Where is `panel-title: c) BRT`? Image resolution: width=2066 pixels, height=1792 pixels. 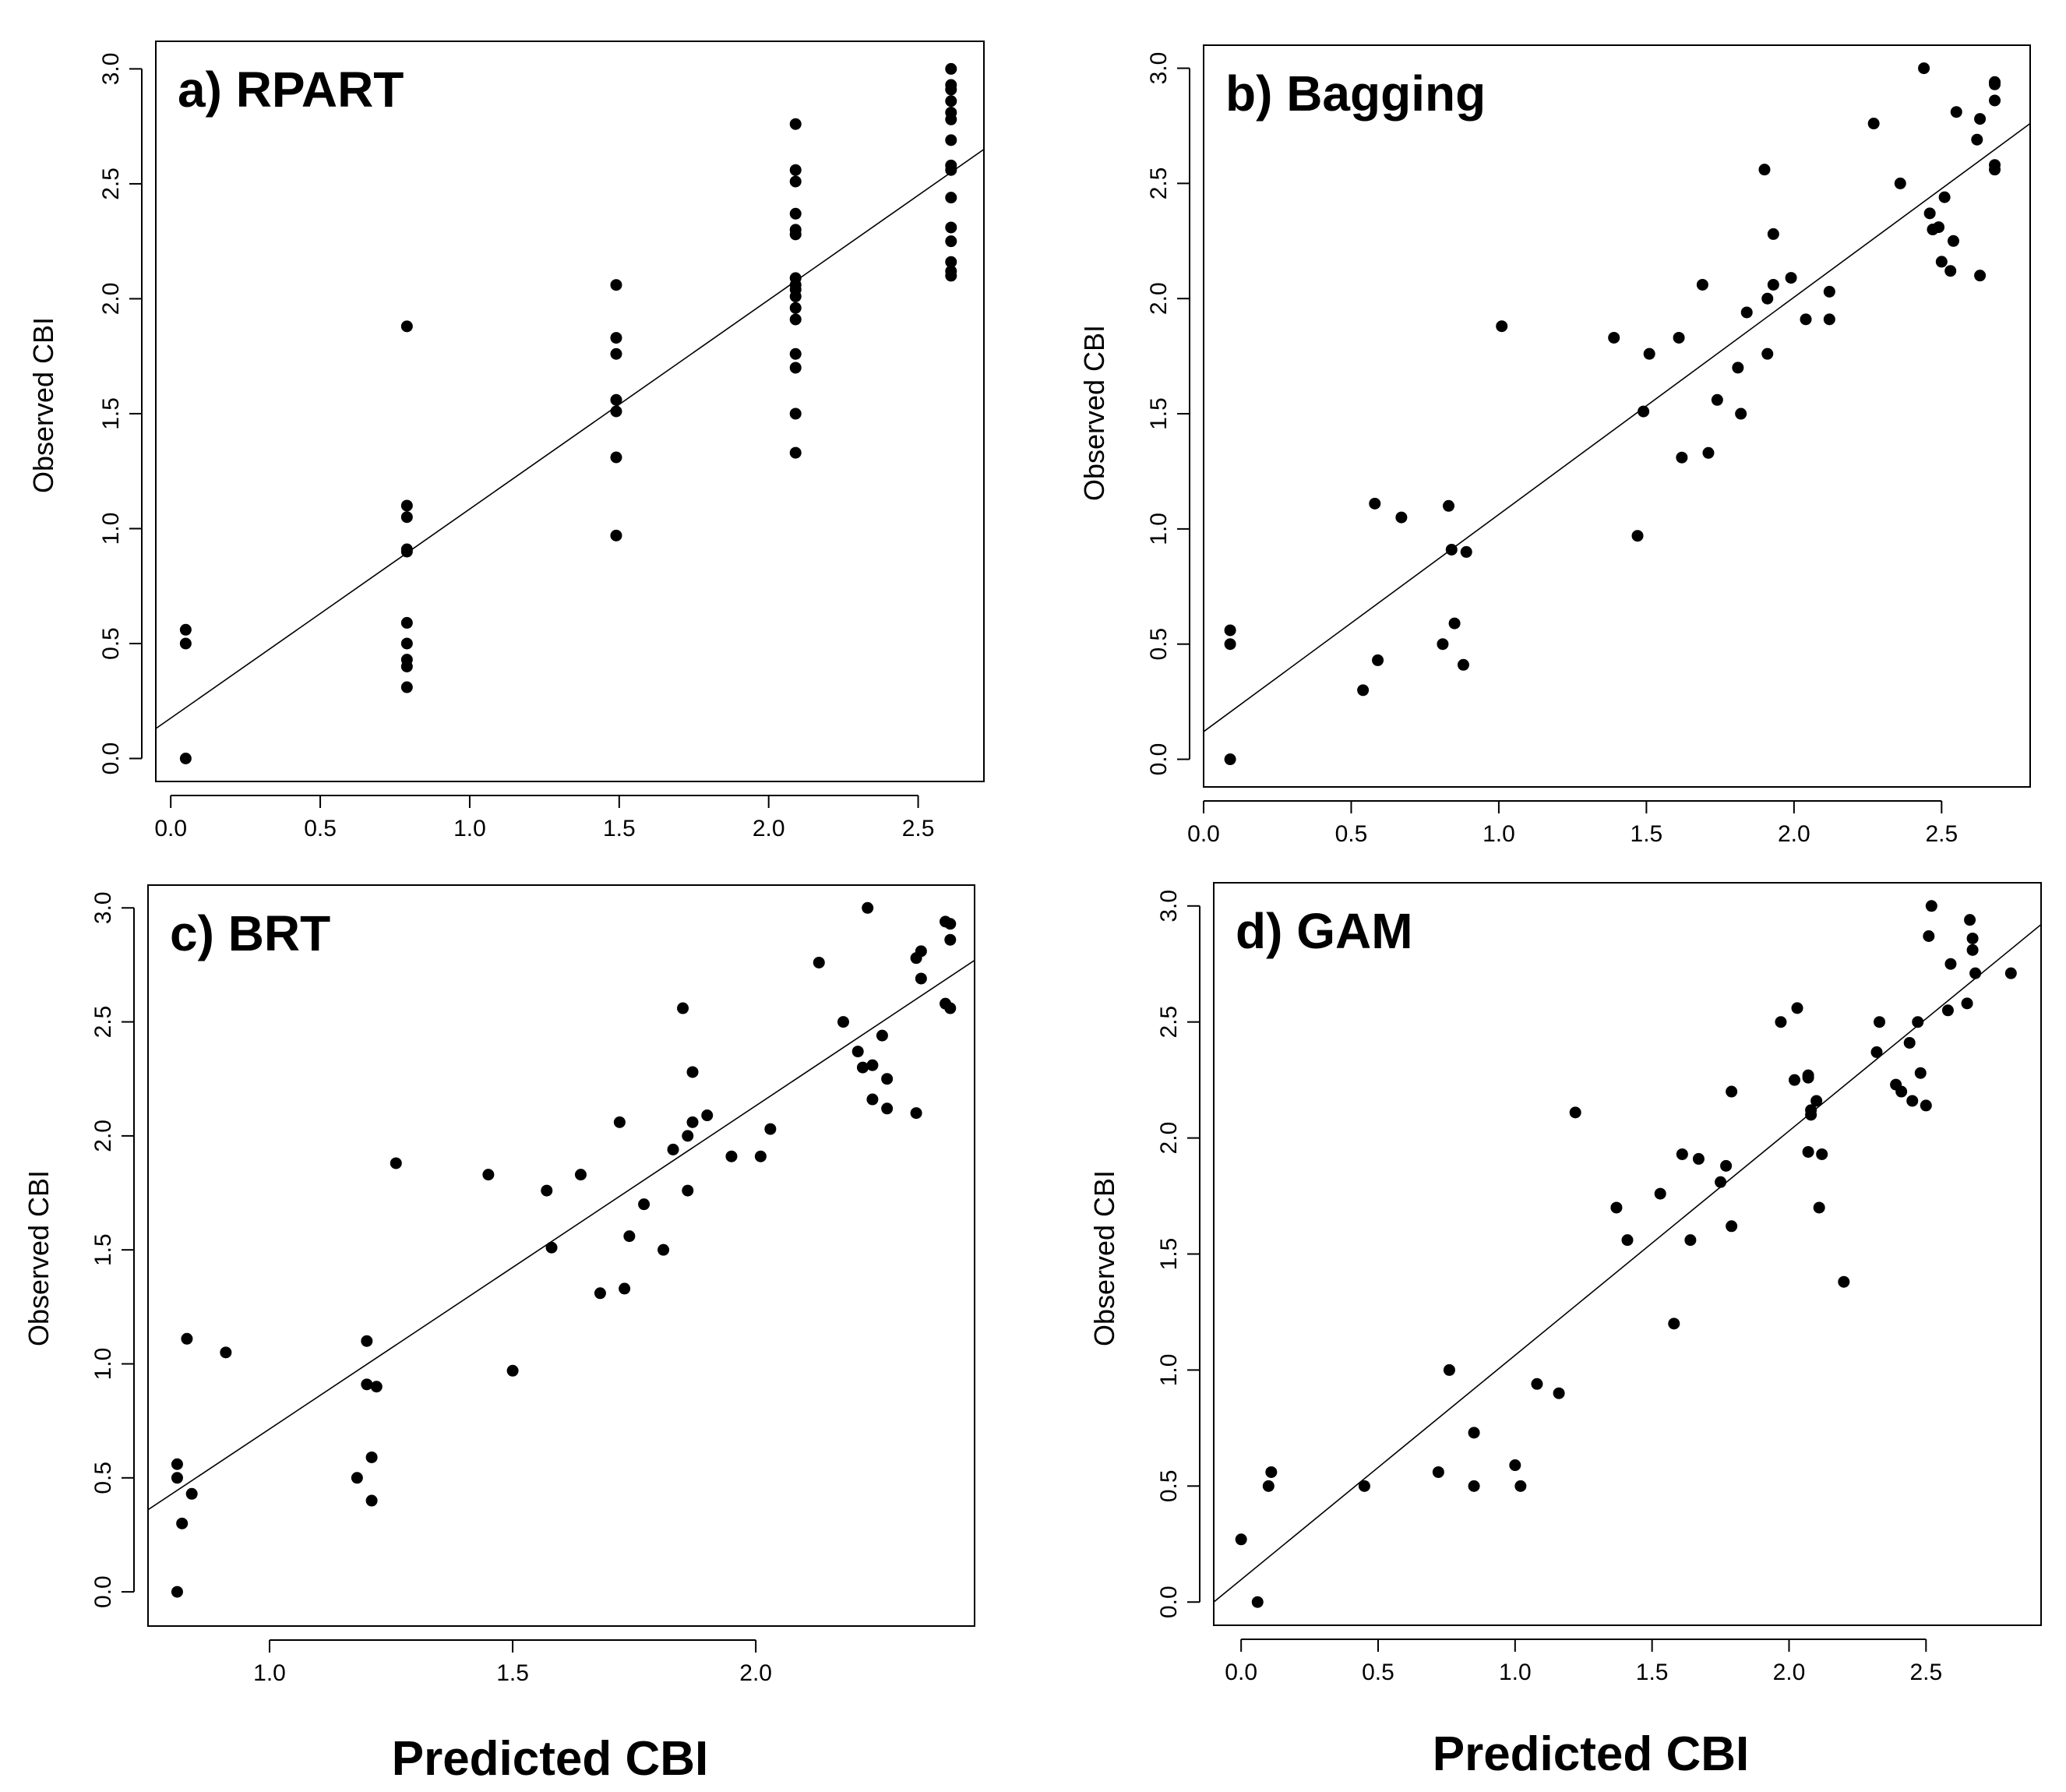 panel-title: c) BRT is located at coordinates (250, 933).